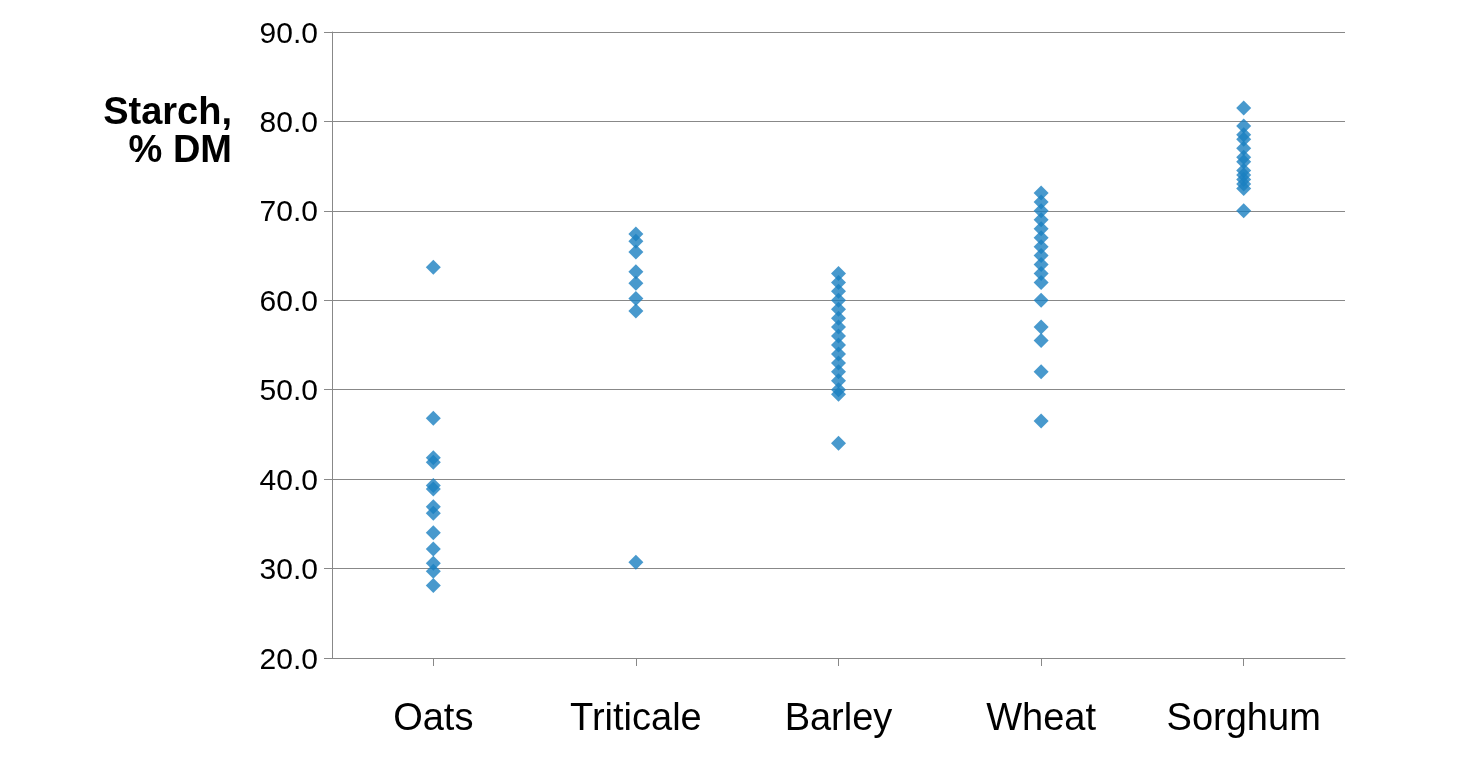 This screenshot has height=770, width=1471. Describe the element at coordinates (288, 121) in the screenshot. I see `y-tick-label: 80.0` at that location.